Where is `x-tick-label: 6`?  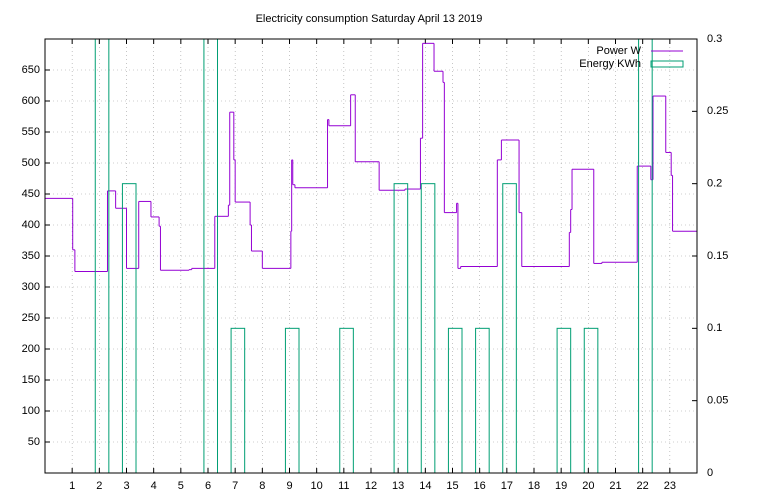
x-tick-label: 6 is located at coordinates (208, 486).